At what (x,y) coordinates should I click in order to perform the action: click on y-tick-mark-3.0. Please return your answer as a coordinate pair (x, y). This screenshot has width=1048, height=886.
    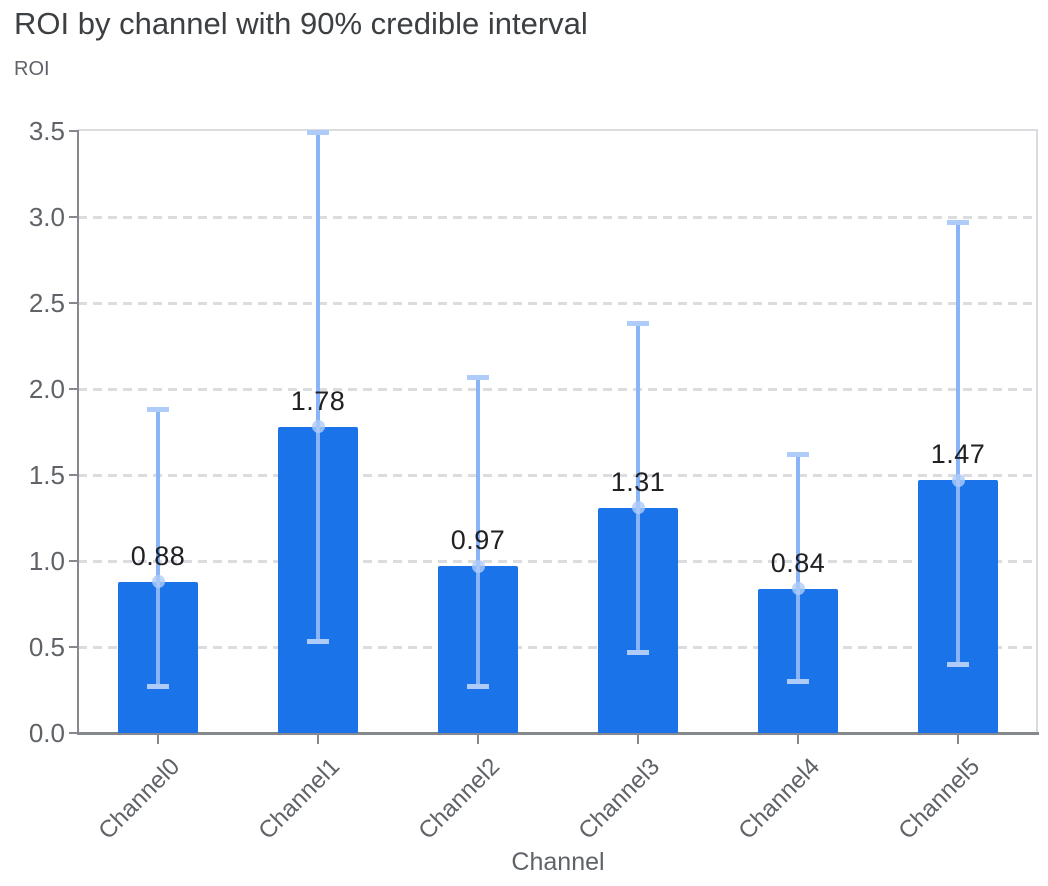
    Looking at the image, I should click on (73, 217).